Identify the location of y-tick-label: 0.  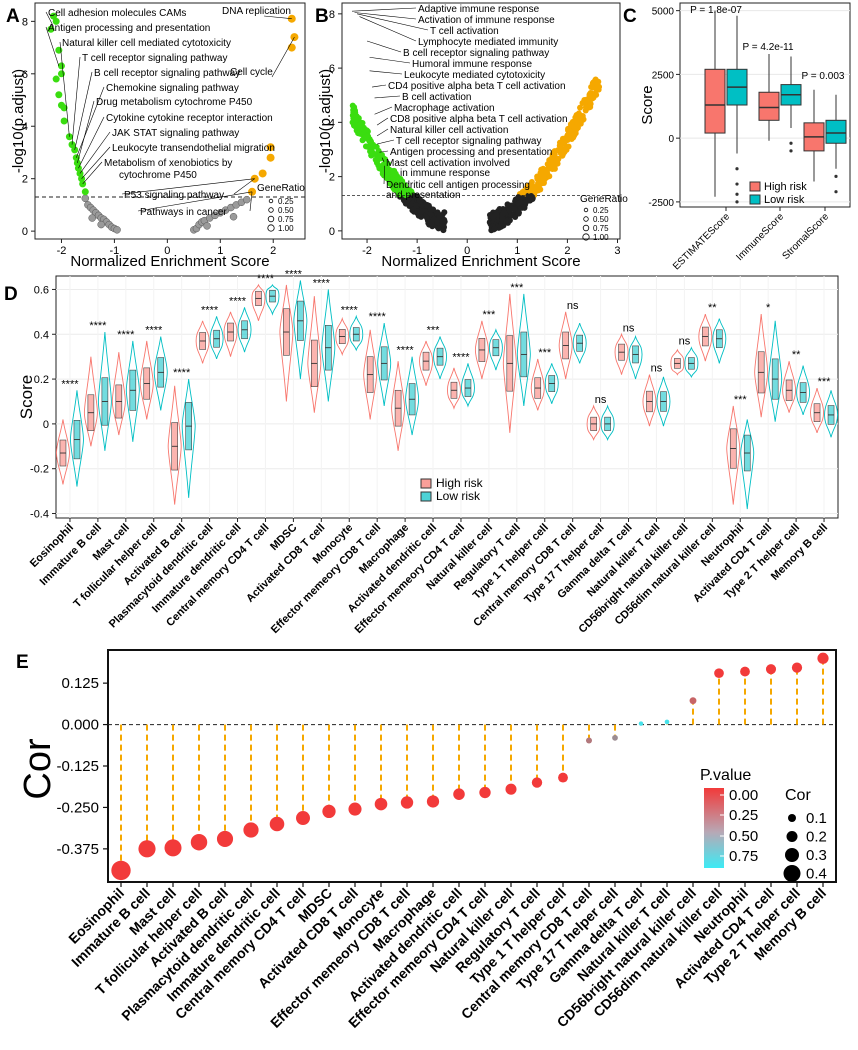
(332, 232).